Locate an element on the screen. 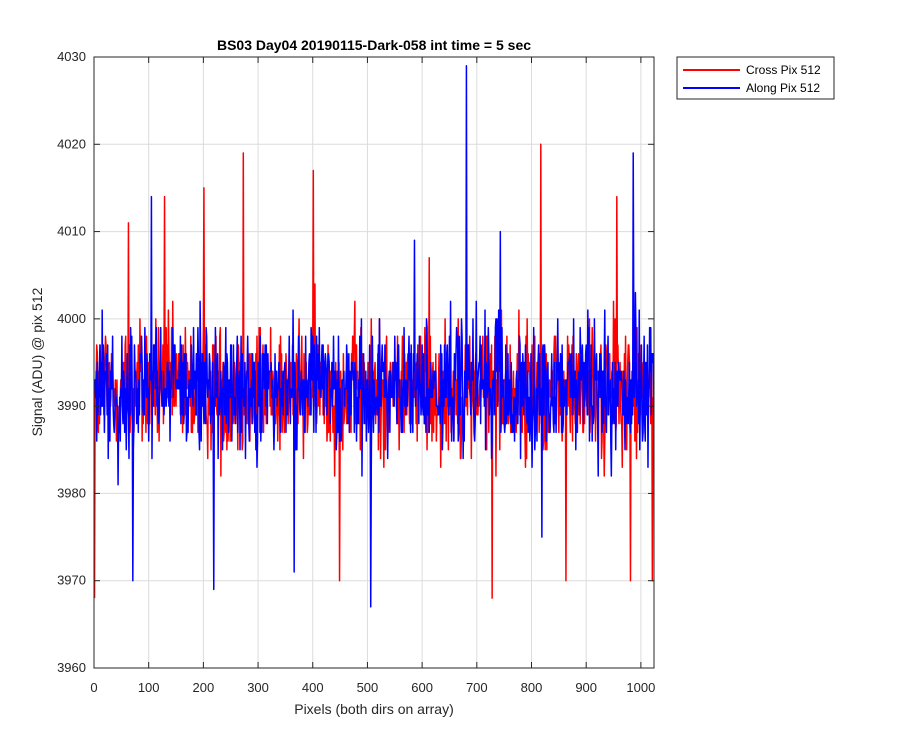 The image size is (900, 750). x-tick-label: 800 is located at coordinates (532, 687).